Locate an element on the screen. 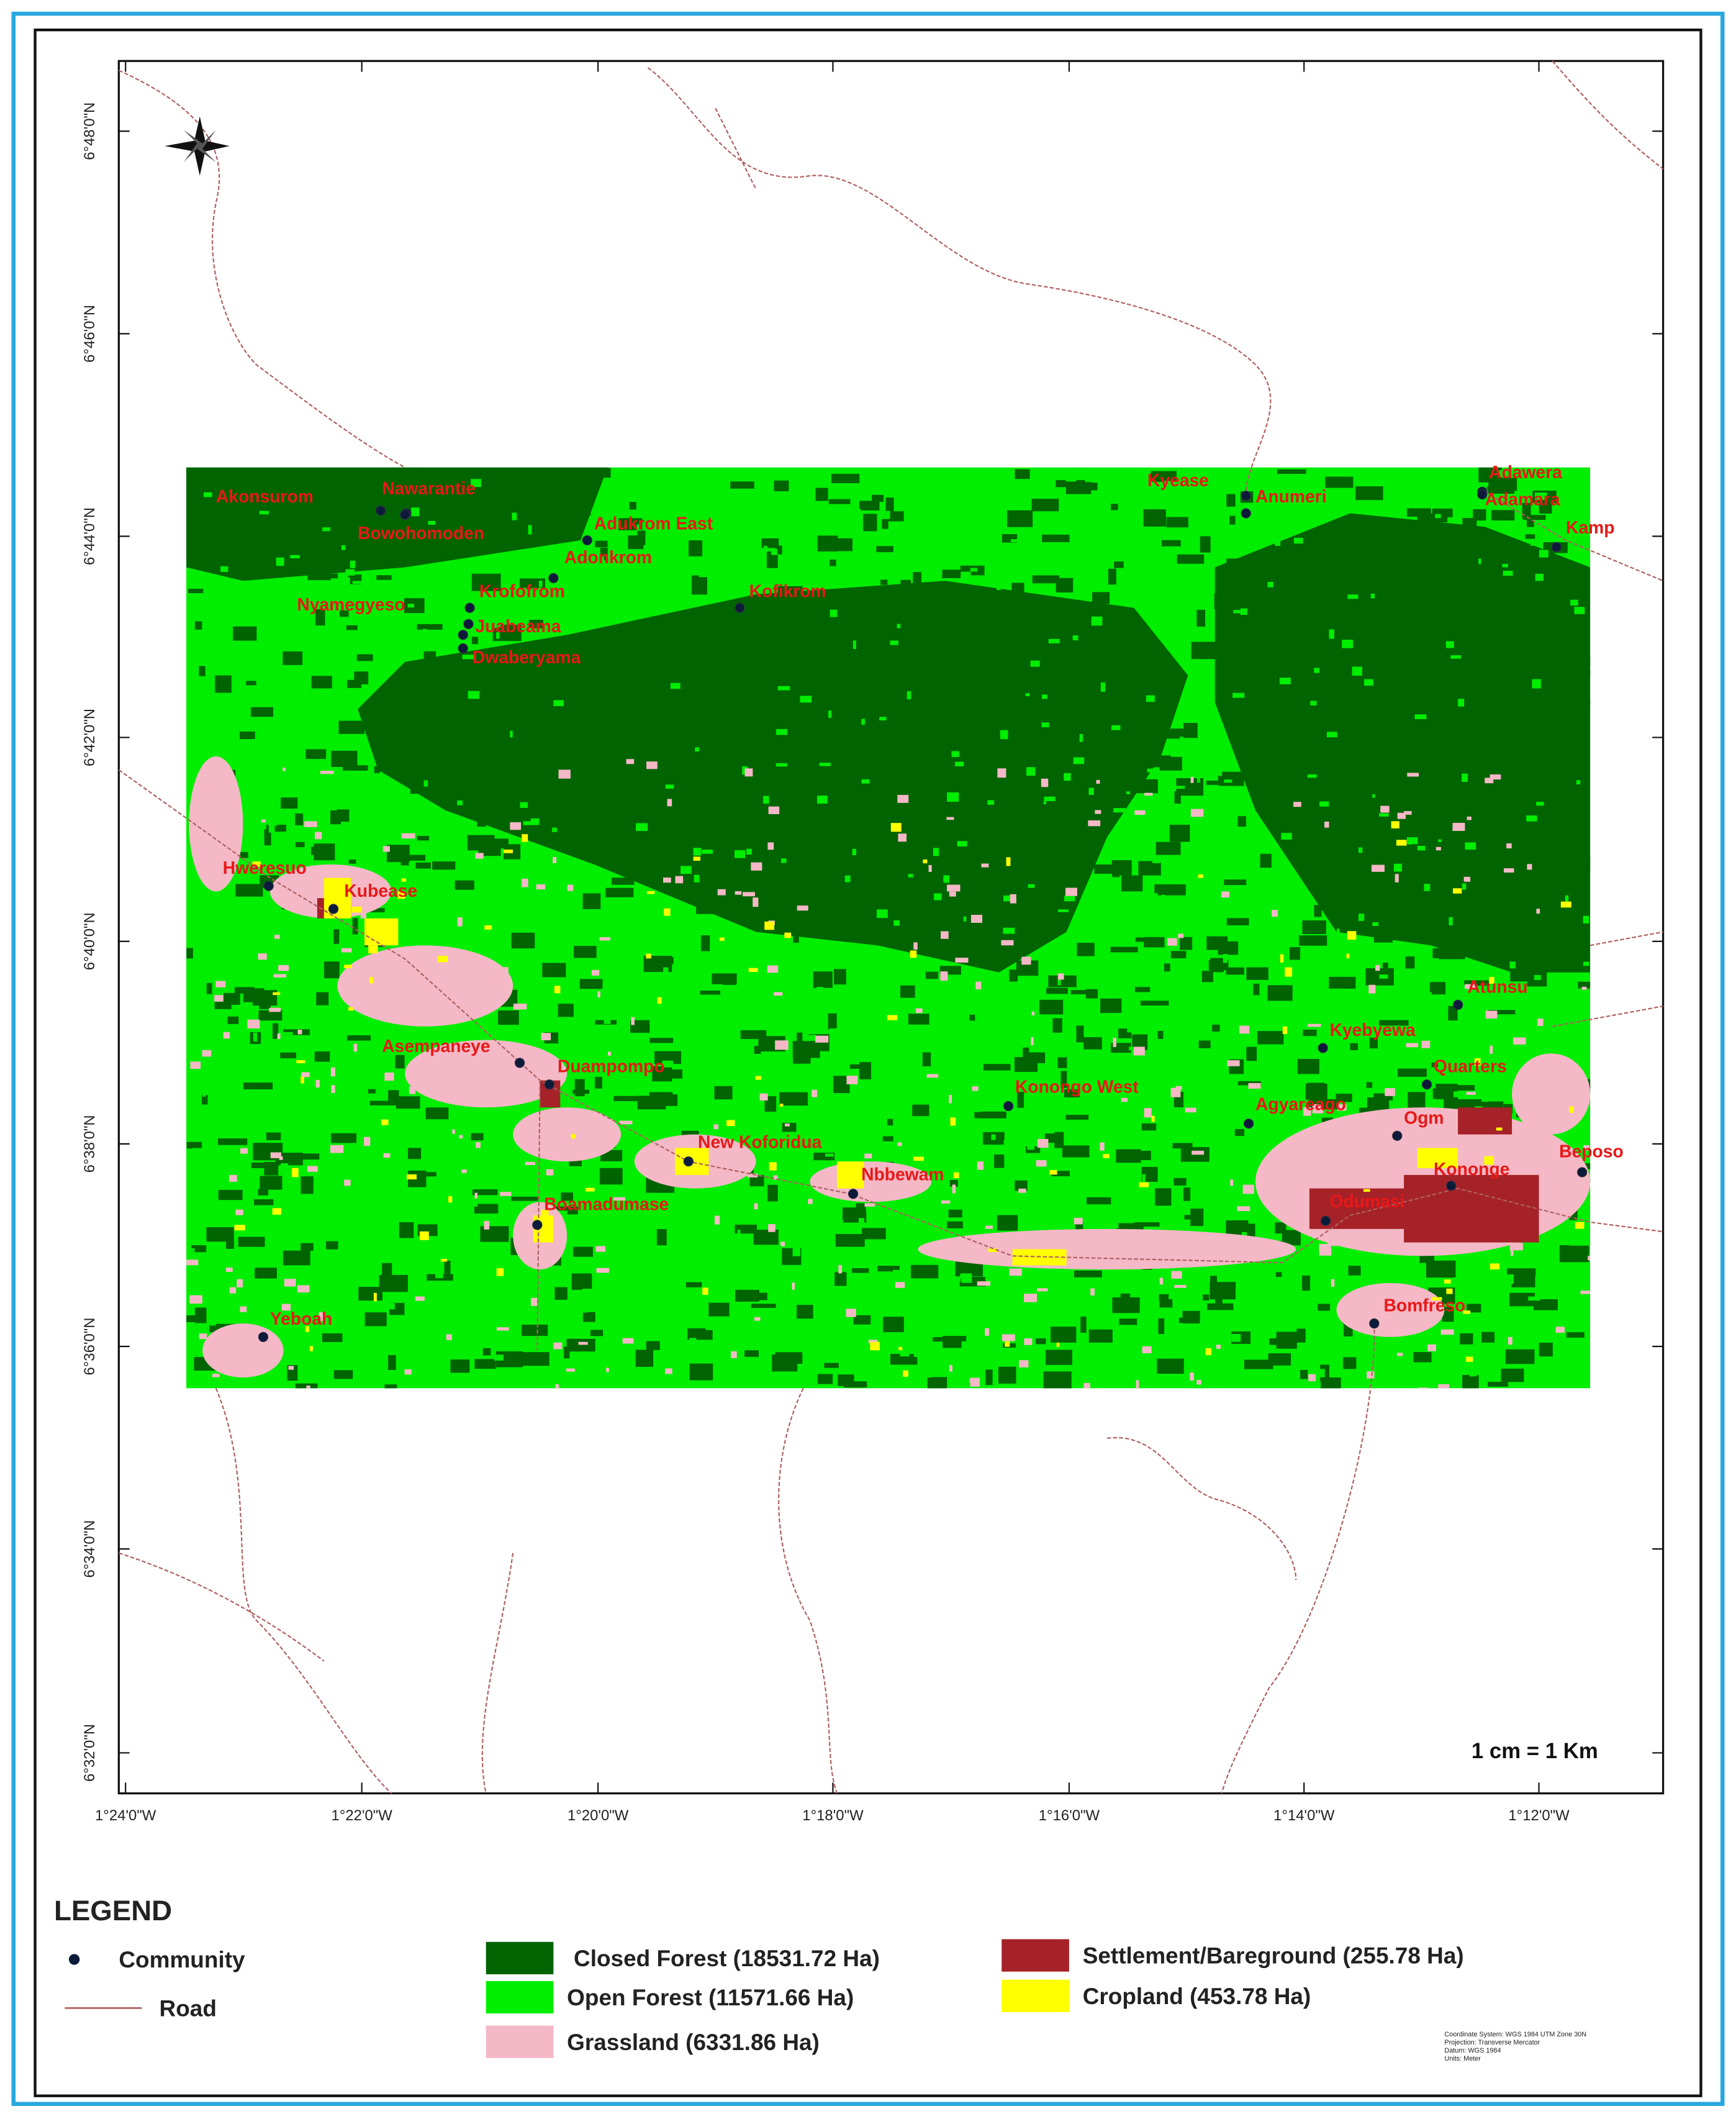  metadata-line: Projection: Transverse Mercator is located at coordinates (1492, 2042).